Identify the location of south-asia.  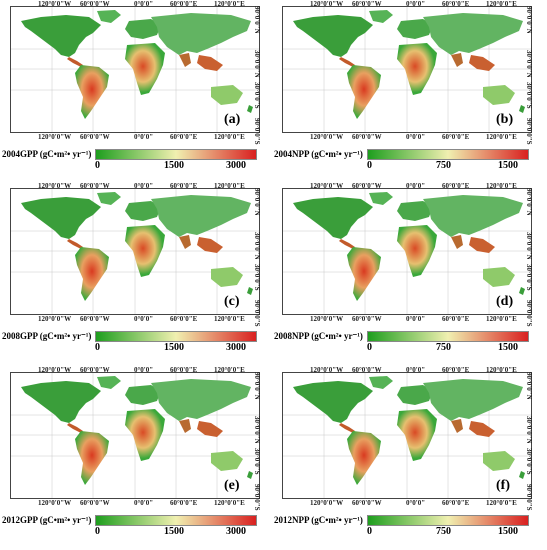
(457, 60).